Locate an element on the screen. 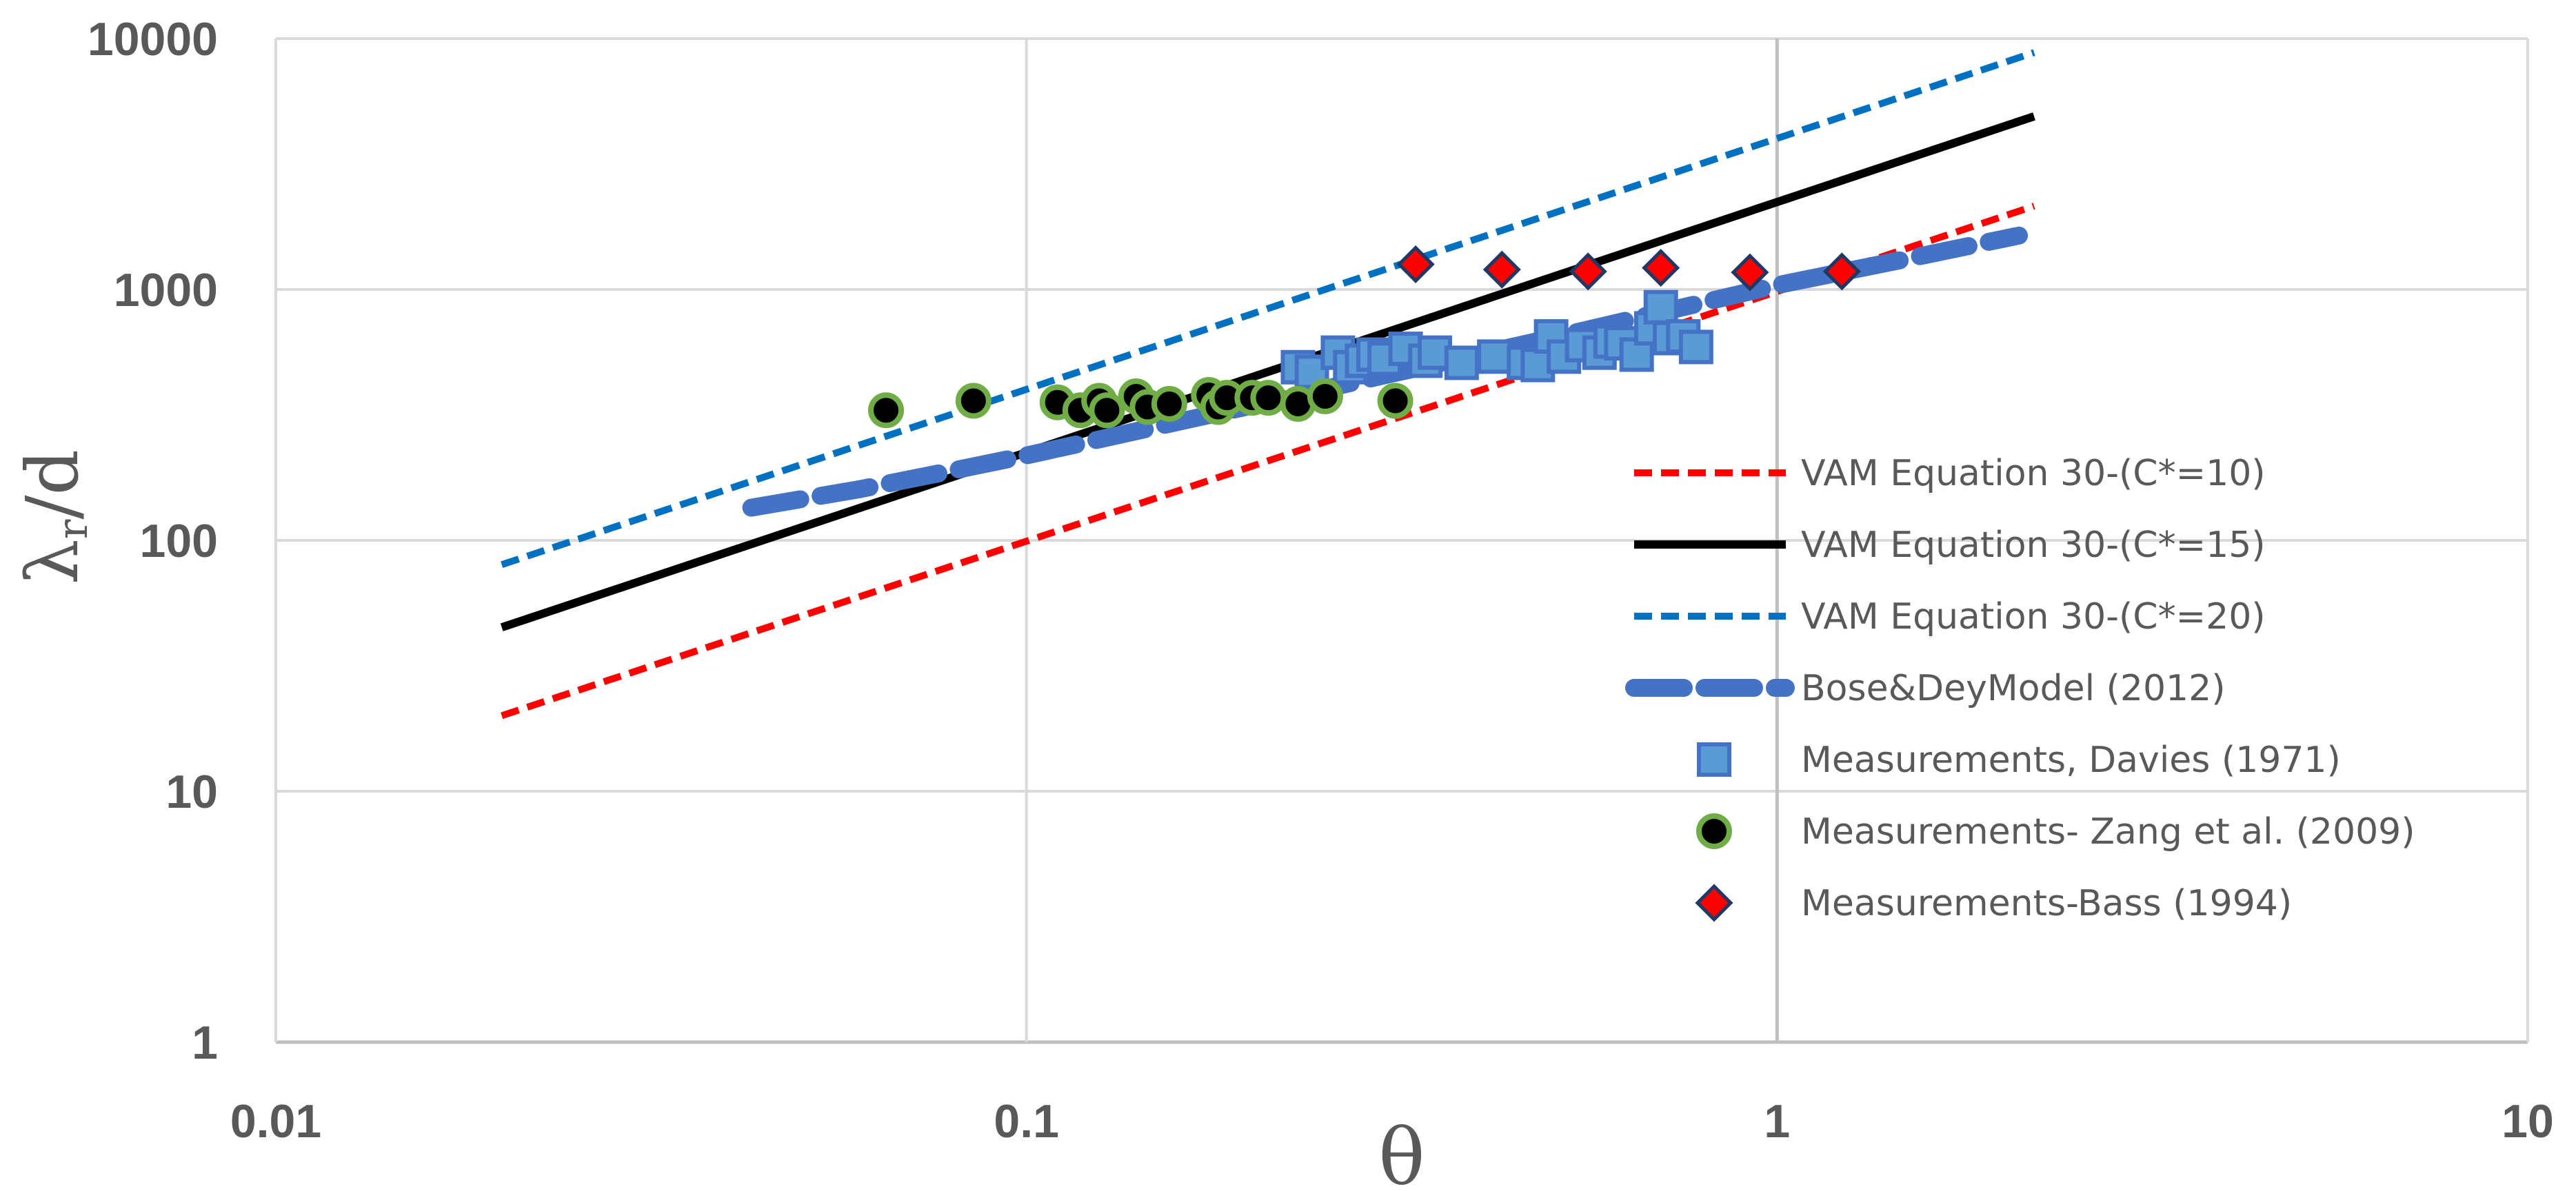 The width and height of the screenshot is (2576, 1191). series-bass is located at coordinates (1628, 268).